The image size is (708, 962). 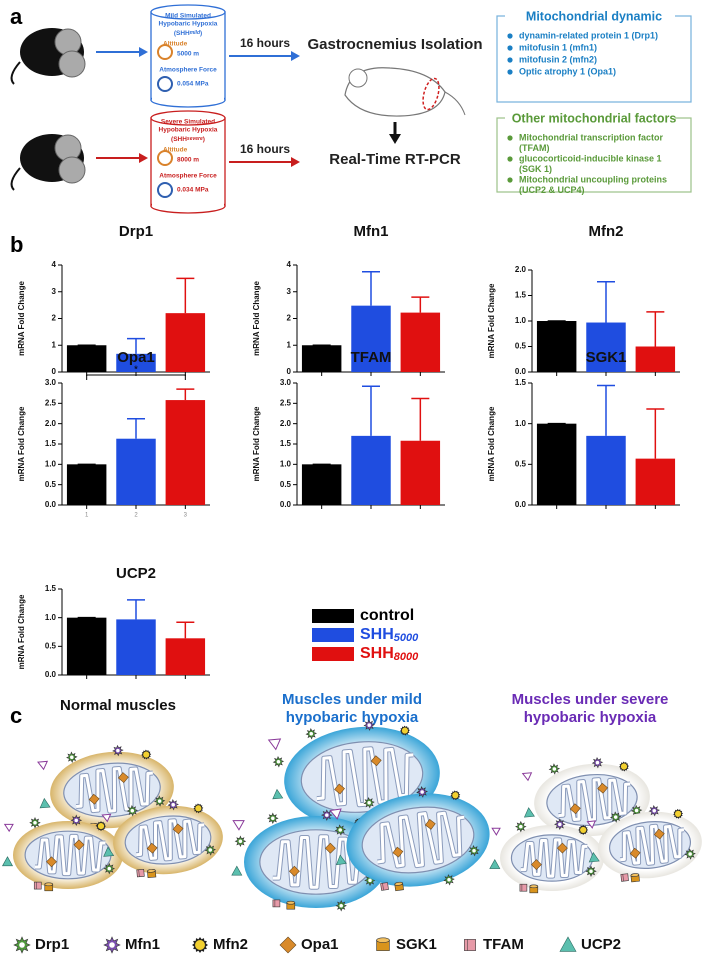 I want to click on panel-label: a, so click(x=16, y=16).